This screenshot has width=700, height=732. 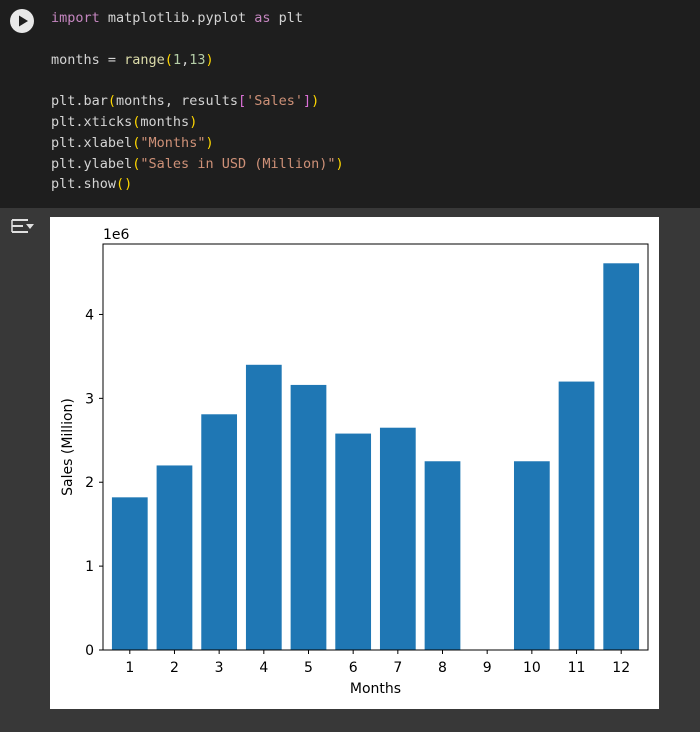 What do you see at coordinates (75, 18) in the screenshot?
I see `code-token: import` at bounding box center [75, 18].